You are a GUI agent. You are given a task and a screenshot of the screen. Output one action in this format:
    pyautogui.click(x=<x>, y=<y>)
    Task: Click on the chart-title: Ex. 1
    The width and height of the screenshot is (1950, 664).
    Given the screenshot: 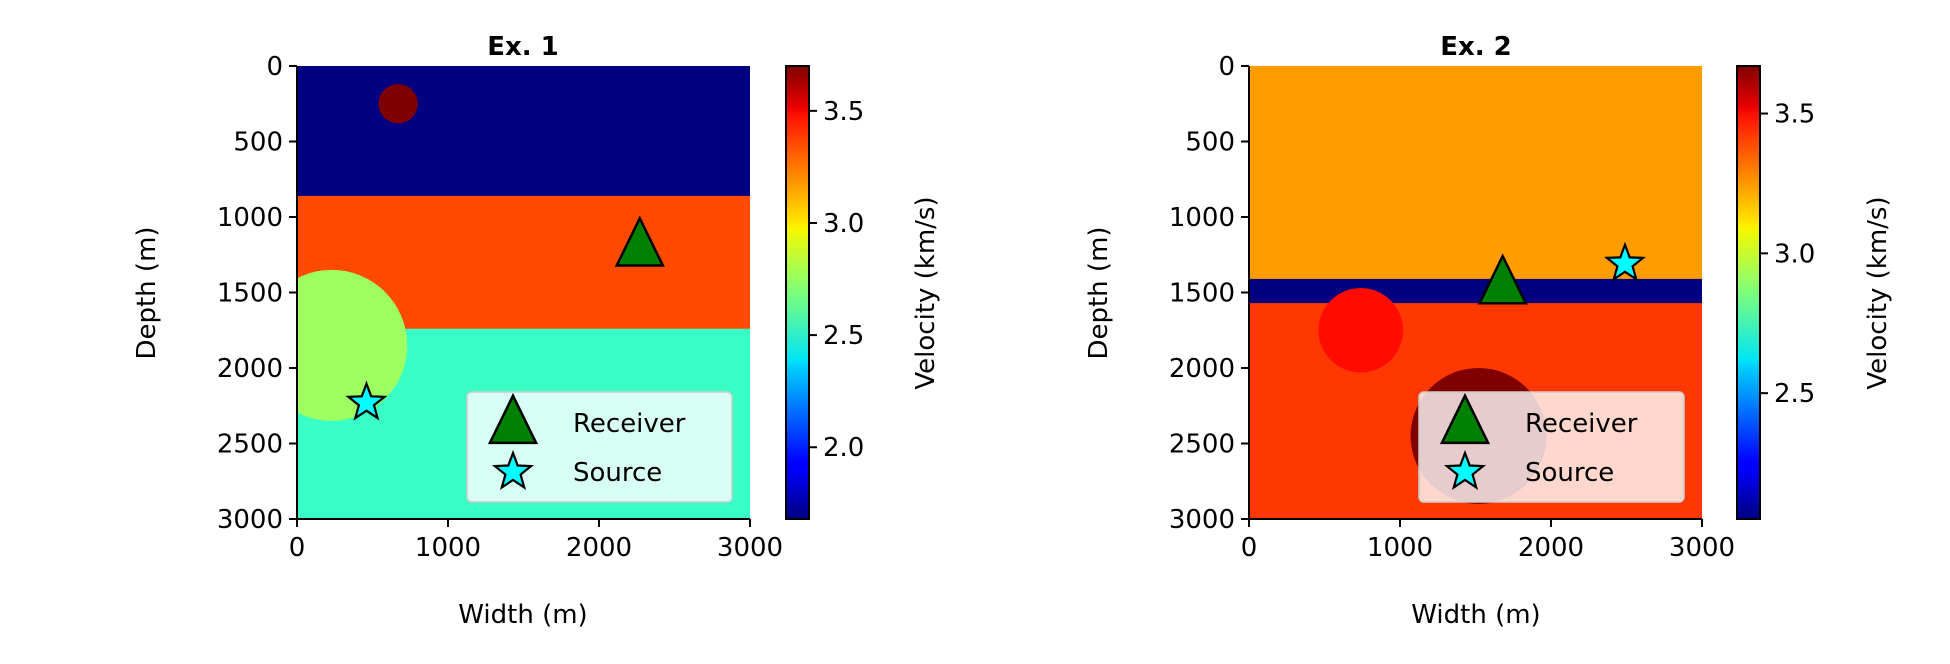 What is the action you would take?
    pyautogui.click(x=523, y=47)
    